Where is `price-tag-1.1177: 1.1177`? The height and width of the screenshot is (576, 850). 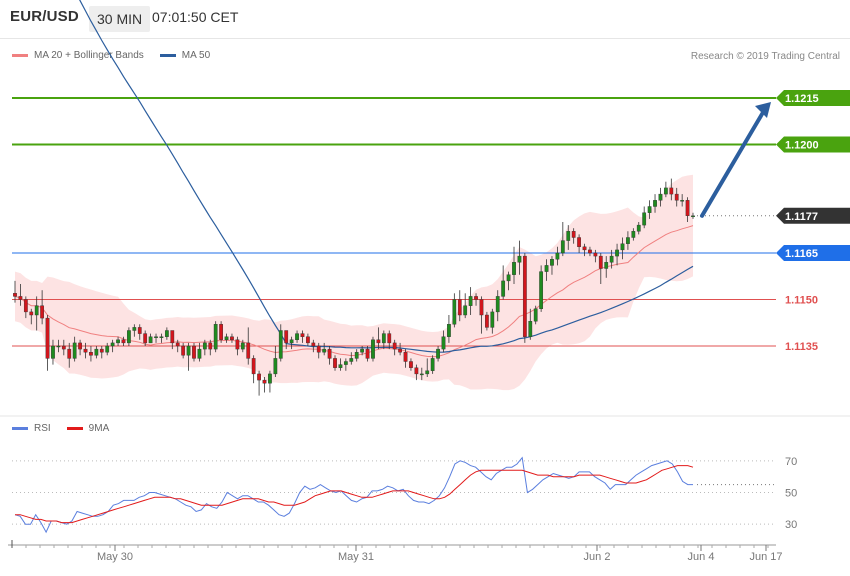
price-tag-1.1177: 1.1177 is located at coordinates (813, 215).